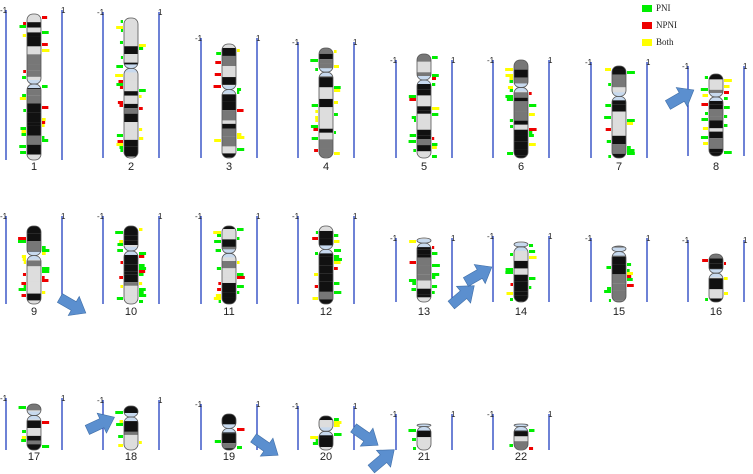 This screenshot has width=753, height=474. I want to click on chromosome-panel-8: -1 1 8, so click(715, 117).